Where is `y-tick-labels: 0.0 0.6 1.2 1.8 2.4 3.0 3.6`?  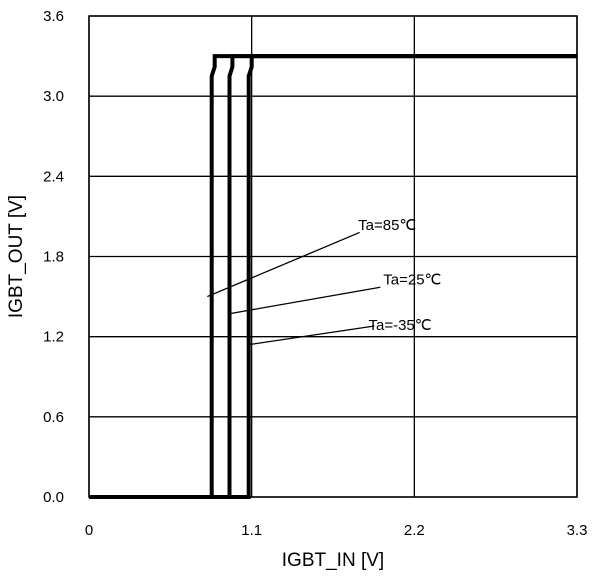 y-tick-labels: 0.0 0.6 1.2 1.8 2.4 3.0 3.6 is located at coordinates (53, 257).